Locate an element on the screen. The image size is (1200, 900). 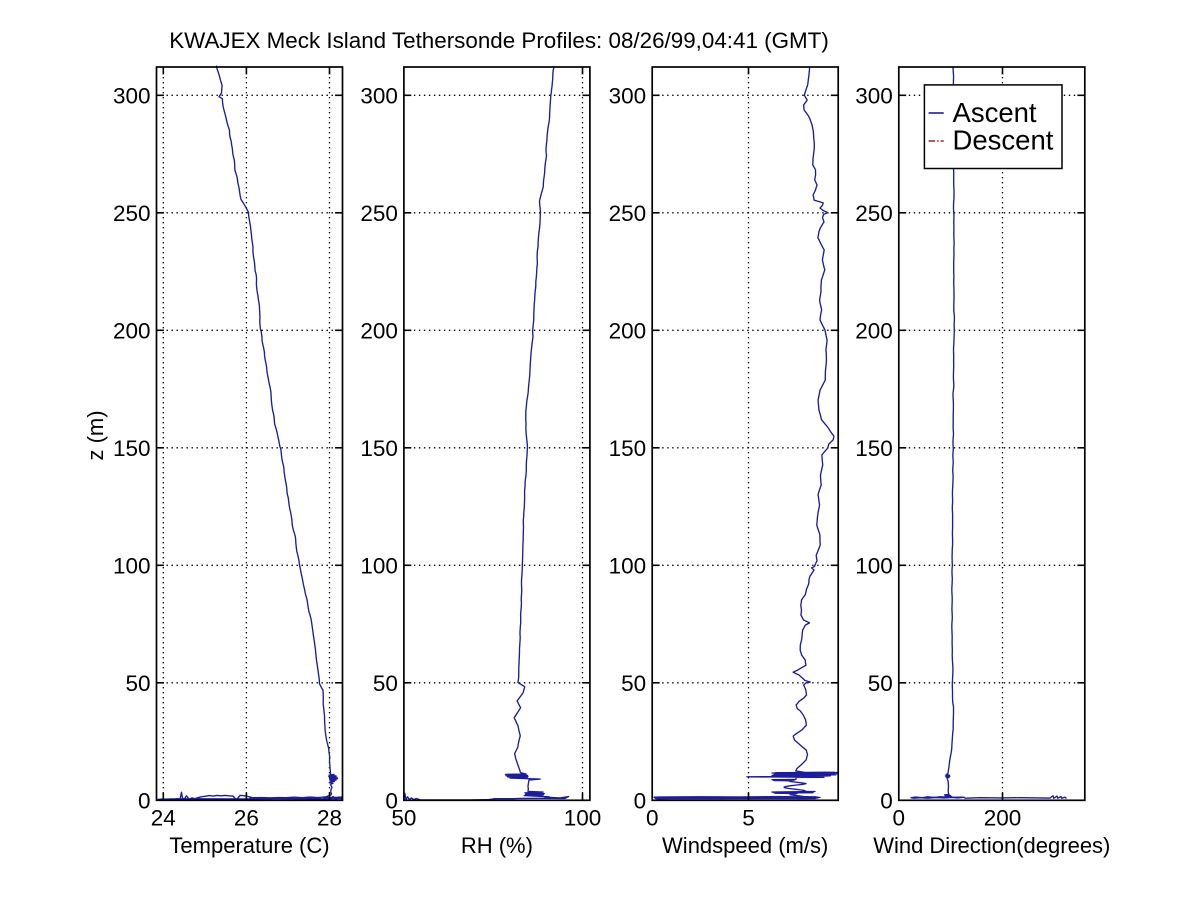
svg-text: Temperature (C) is located at coordinates (249, 845).